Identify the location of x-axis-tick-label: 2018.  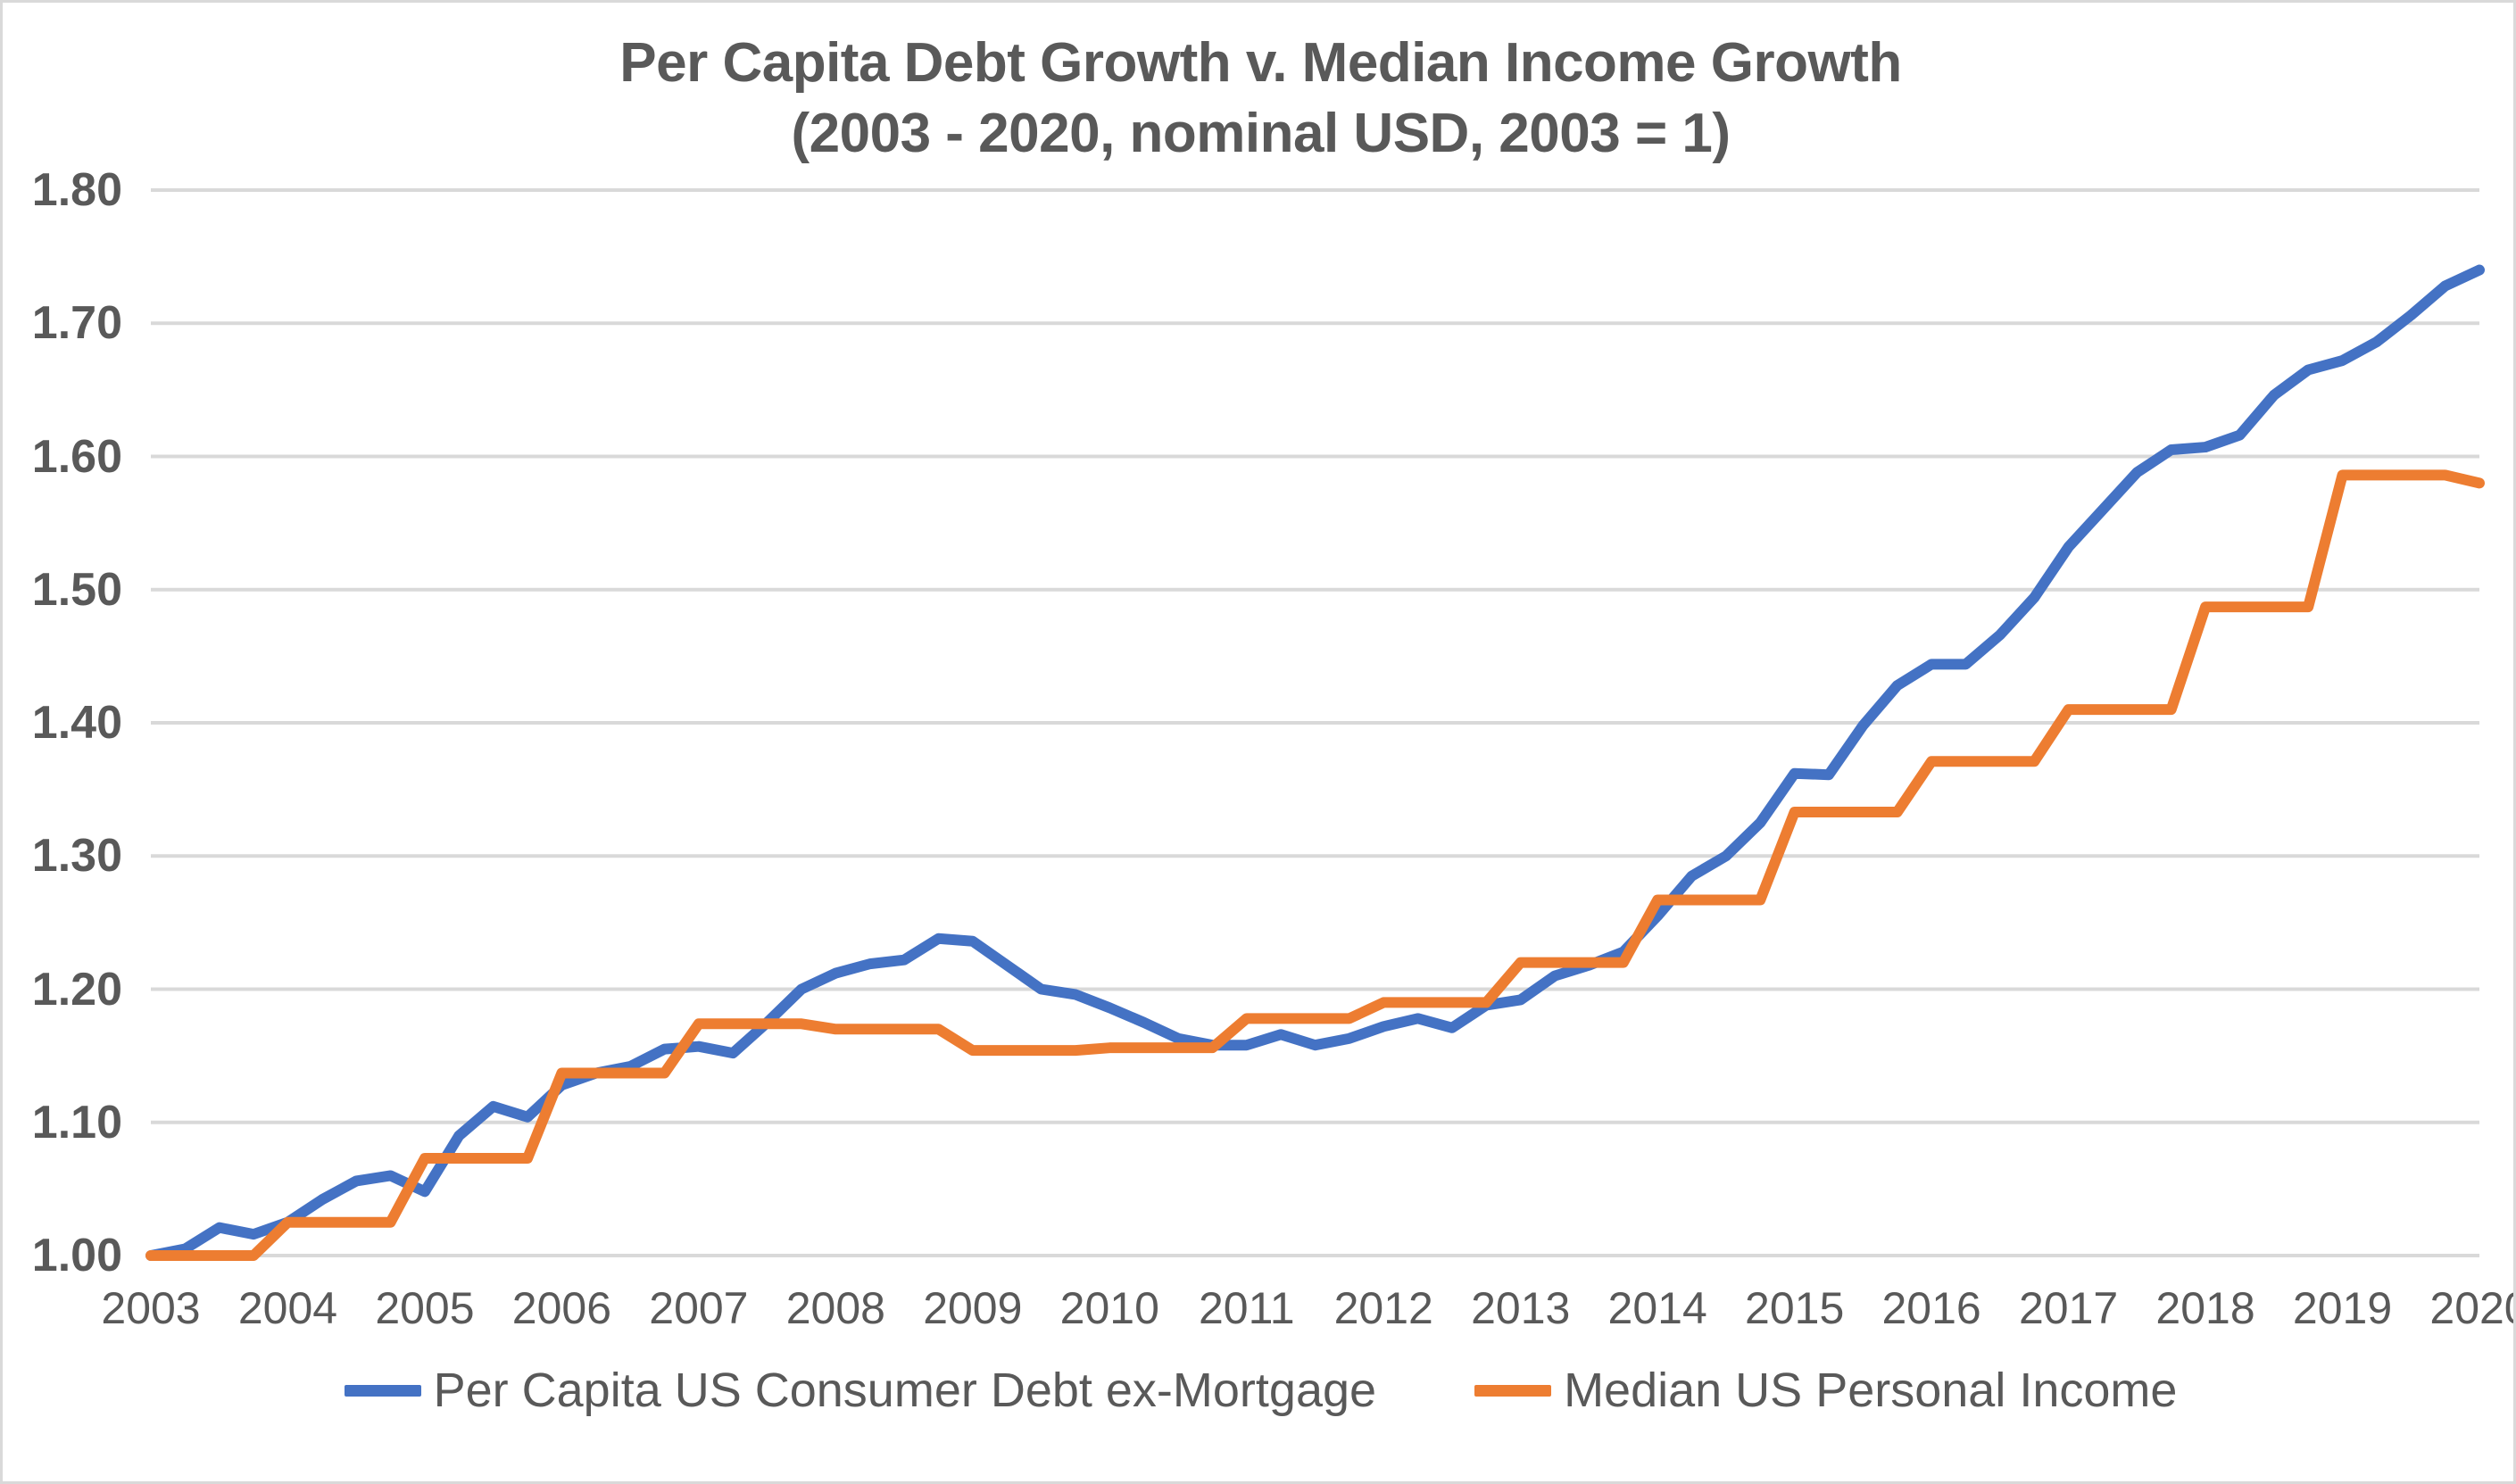
(2205, 1308).